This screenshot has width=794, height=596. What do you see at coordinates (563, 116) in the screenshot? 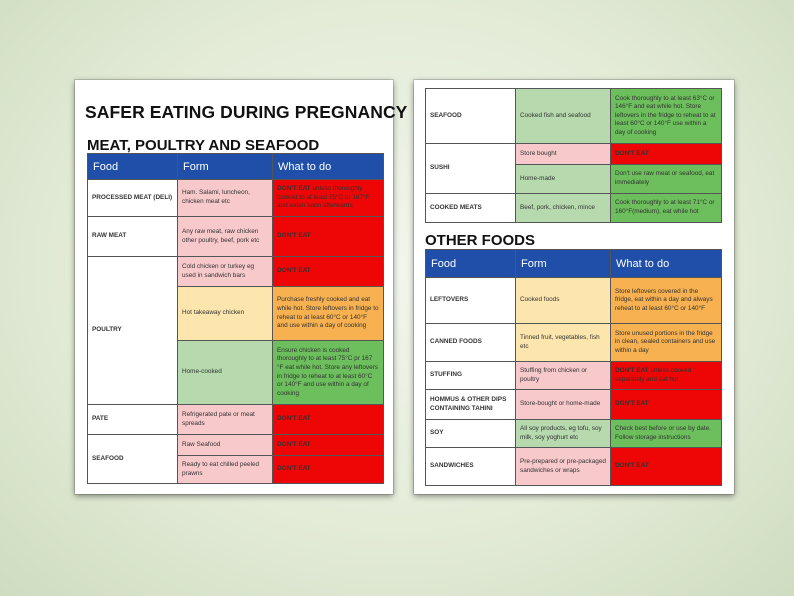
I see `form-cell: Cooked fish and seafood` at bounding box center [563, 116].